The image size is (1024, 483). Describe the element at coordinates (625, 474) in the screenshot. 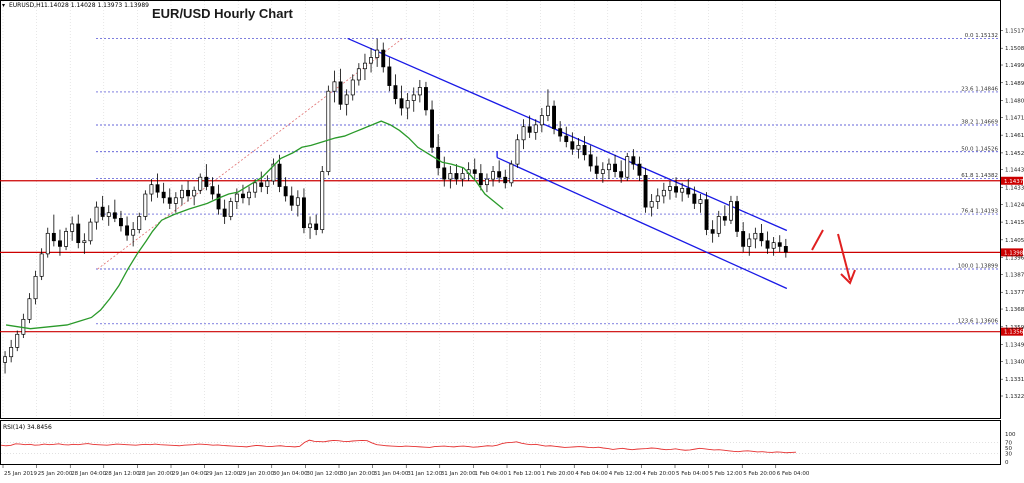

I see `x-tick-label: 4 Feb 12:00` at that location.